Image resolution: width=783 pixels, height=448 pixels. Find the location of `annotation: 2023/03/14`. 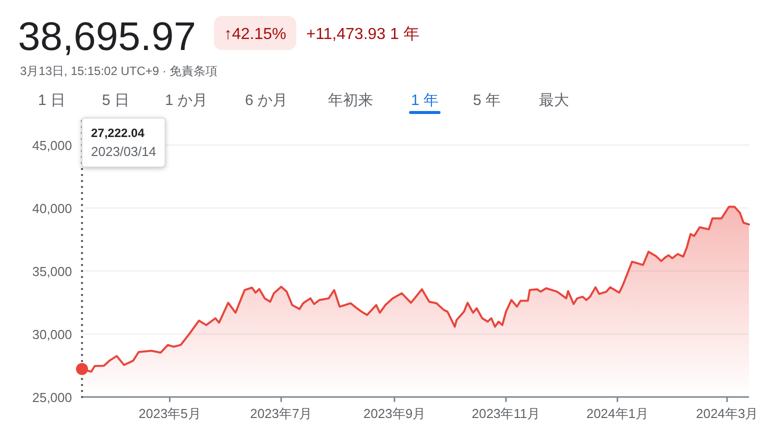

annotation: 2023/03/14 is located at coordinates (123, 151).